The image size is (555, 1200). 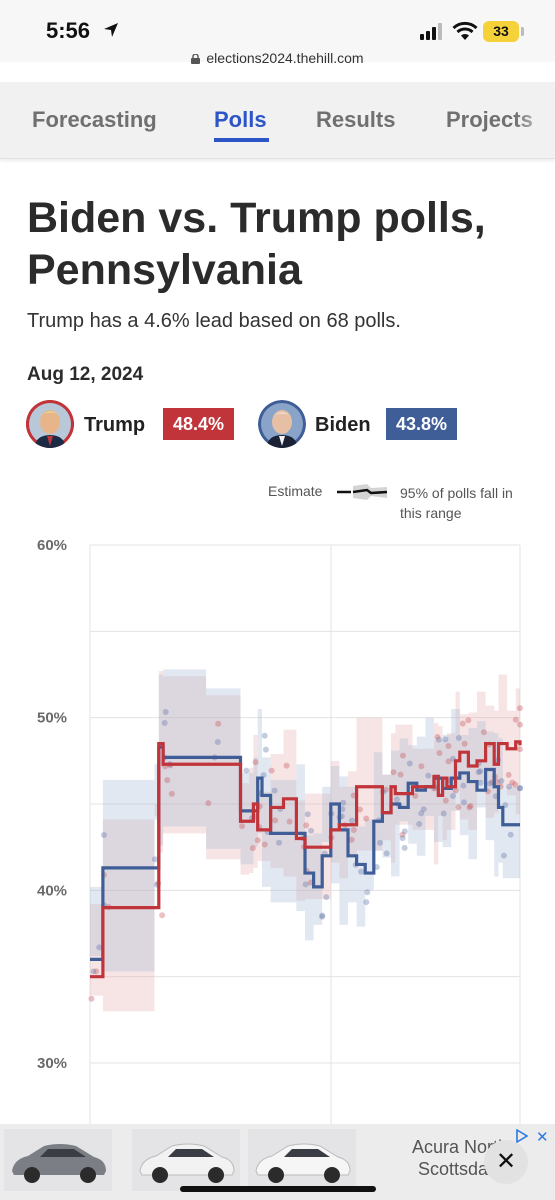 What do you see at coordinates (278, 1189) in the screenshot?
I see `home-indicator` at bounding box center [278, 1189].